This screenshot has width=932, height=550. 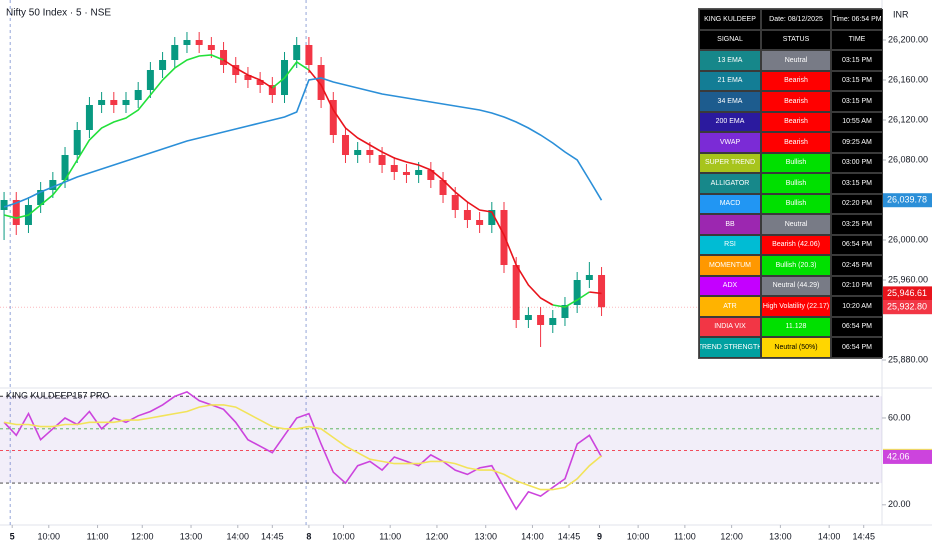 I want to click on table-cell: 02:20 PM, so click(x=857, y=203).